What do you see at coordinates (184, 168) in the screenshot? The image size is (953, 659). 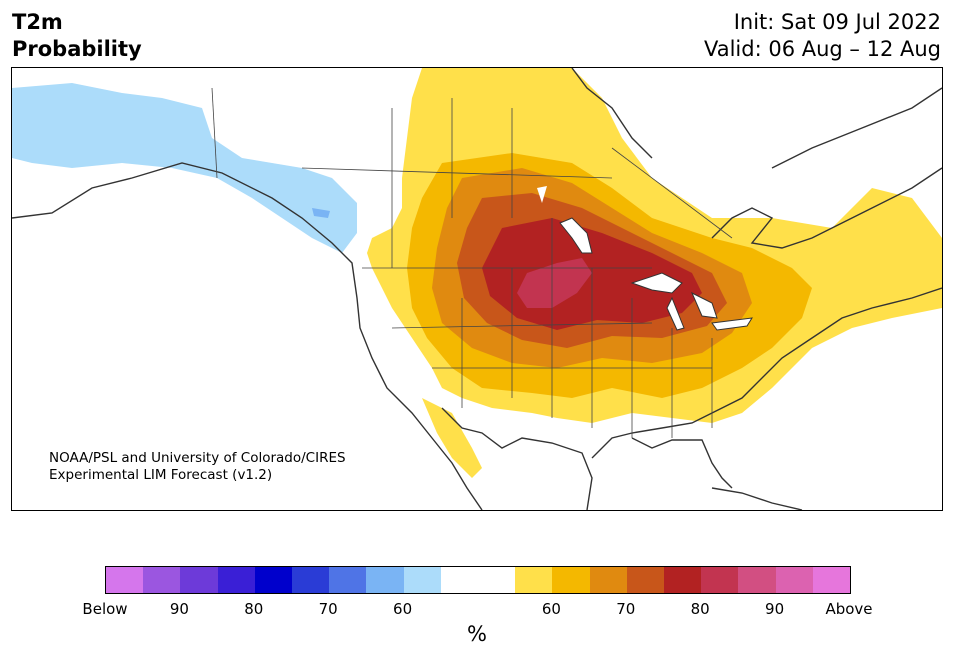 I see `cold-region-light` at bounding box center [184, 168].